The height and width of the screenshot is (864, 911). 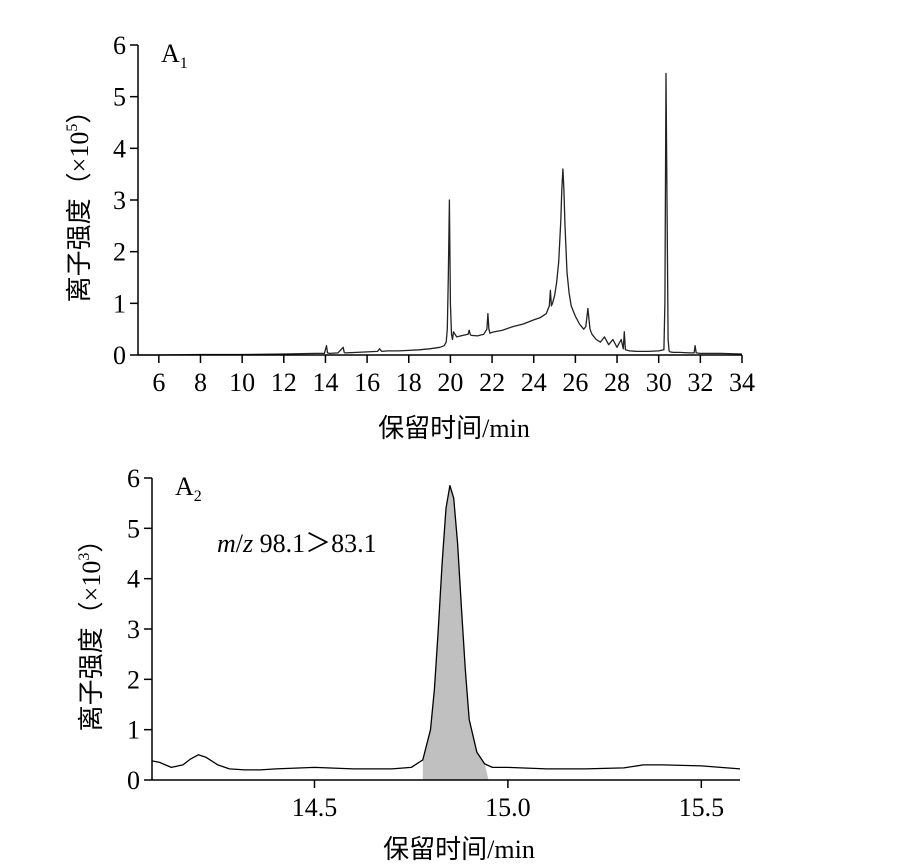 What do you see at coordinates (455, 632) in the screenshot?
I see `peak-fill-area` at bounding box center [455, 632].